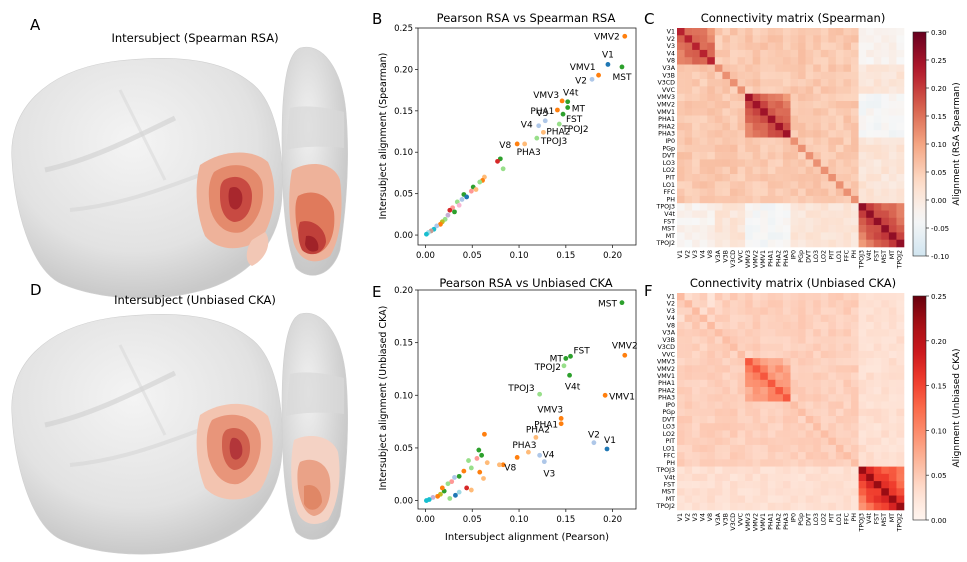 This screenshot has height=562, width=967. Describe the element at coordinates (740, 519) in the screenshot. I see `col-label-vvc: VVC` at that location.